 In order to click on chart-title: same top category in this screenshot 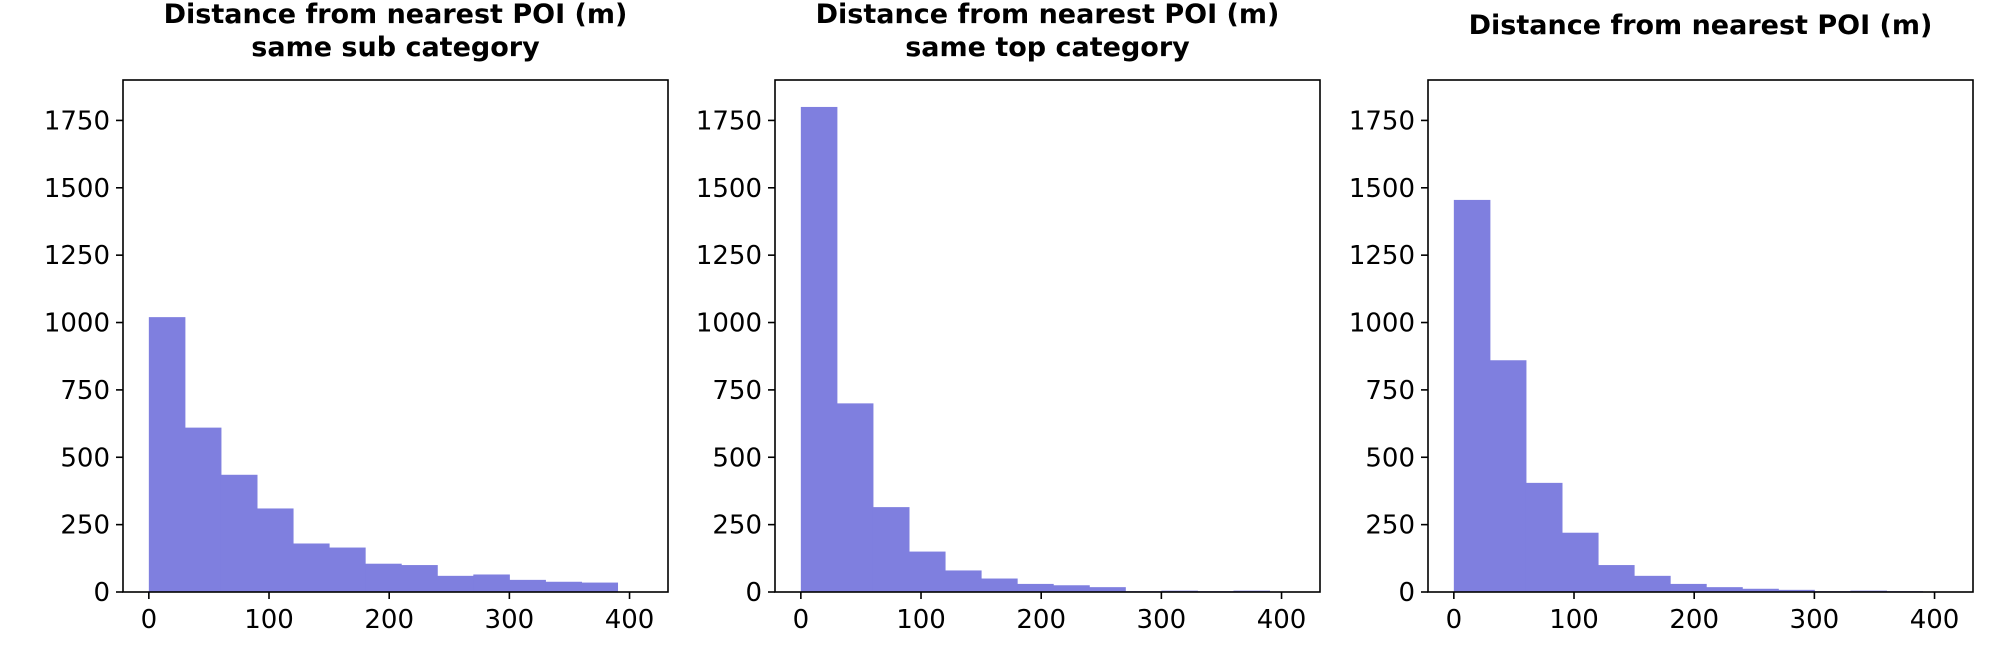, I will do `click(1047, 47)`.